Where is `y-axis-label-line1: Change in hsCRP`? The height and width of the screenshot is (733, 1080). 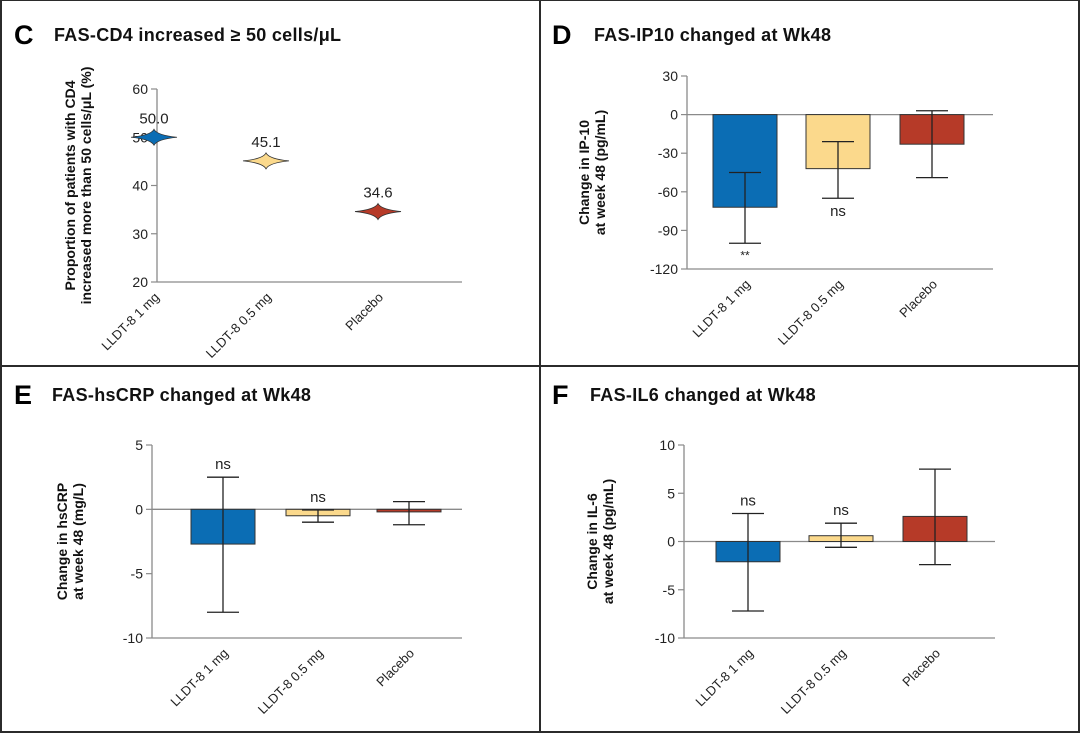
y-axis-label-line1: Change in hsCRP is located at coordinates (62, 541).